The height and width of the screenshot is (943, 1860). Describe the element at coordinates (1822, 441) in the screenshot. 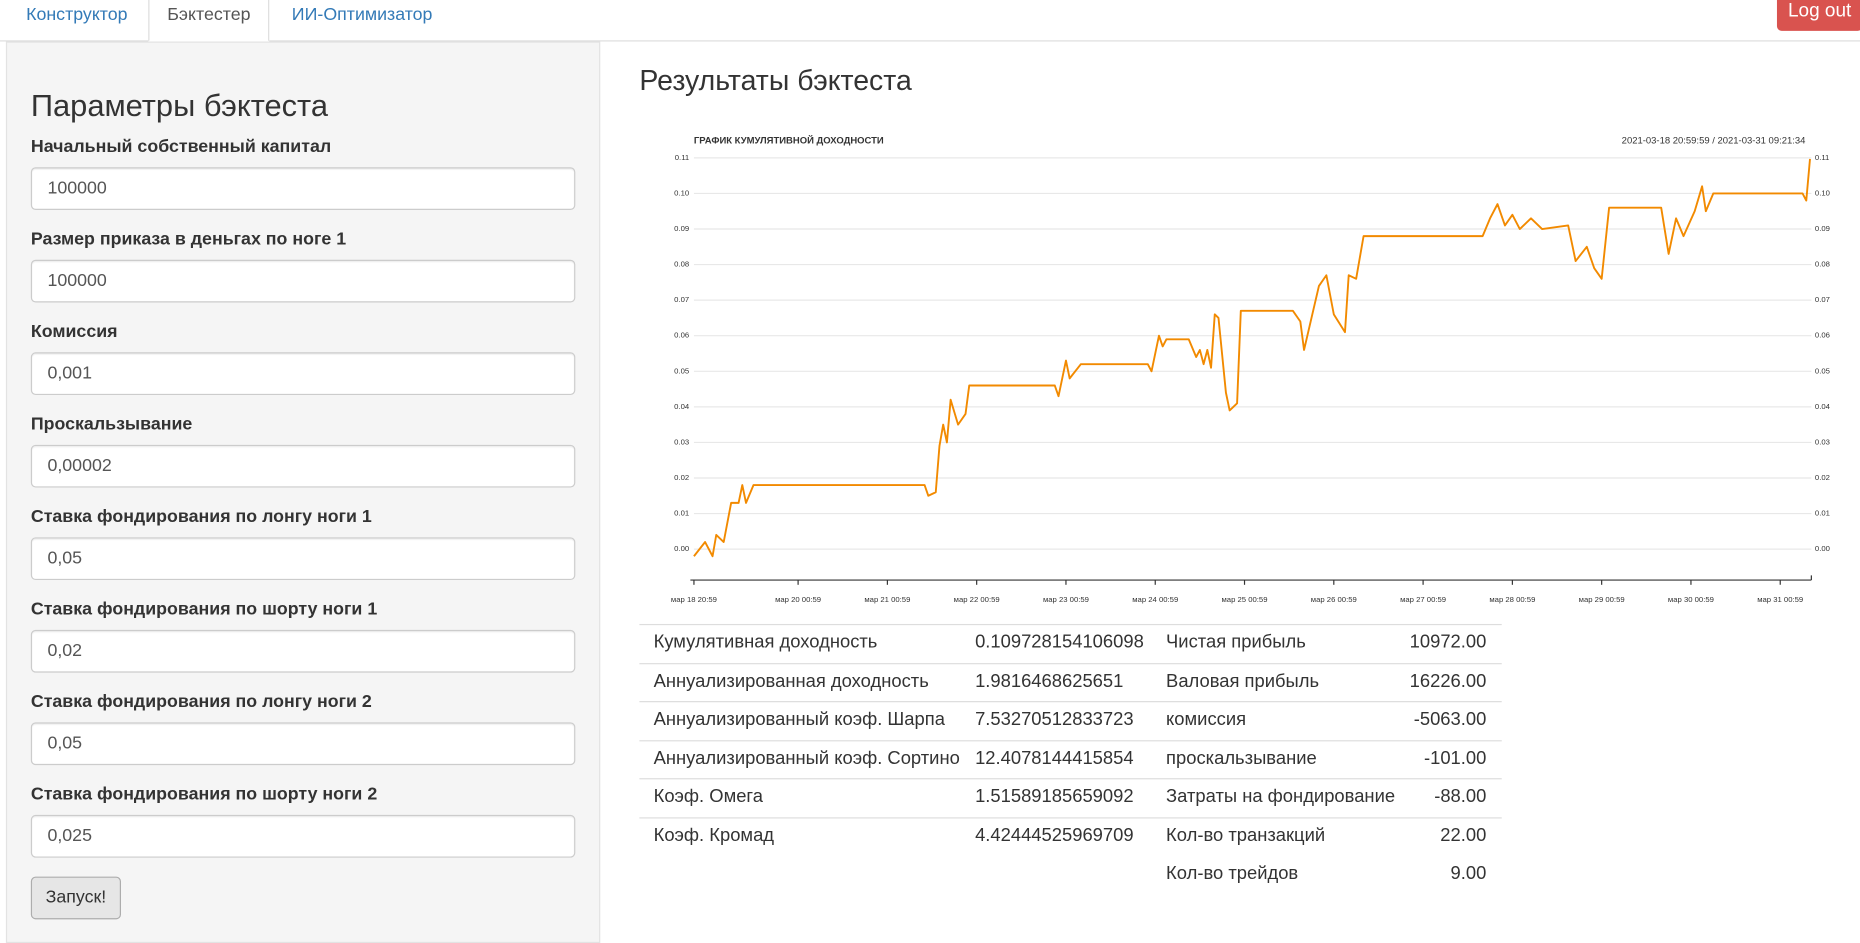

I see `y-tick-label-right: 0.03` at that location.